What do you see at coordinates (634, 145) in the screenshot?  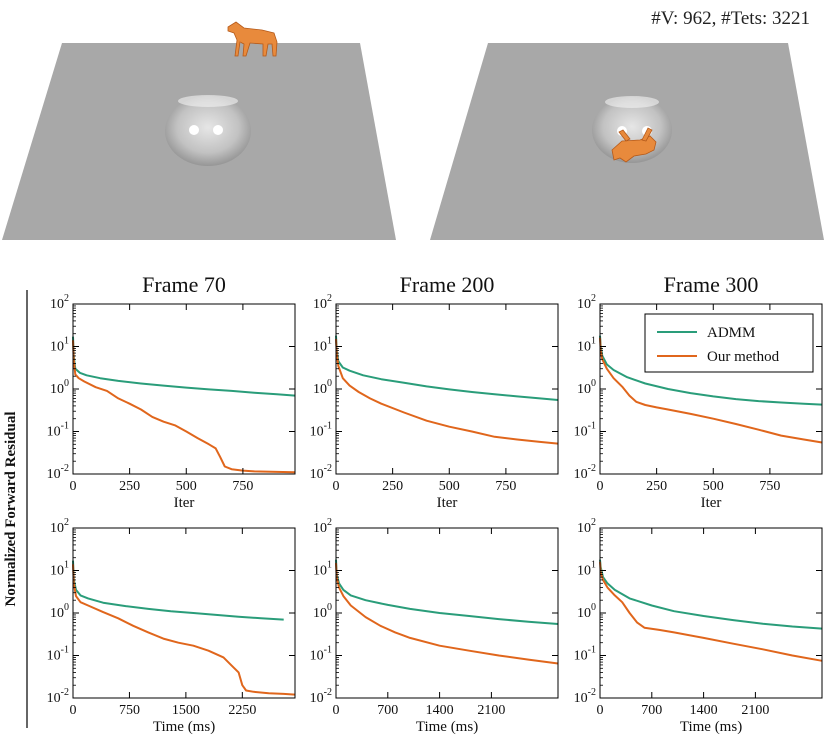 I see `horse-fallen-icon` at bounding box center [634, 145].